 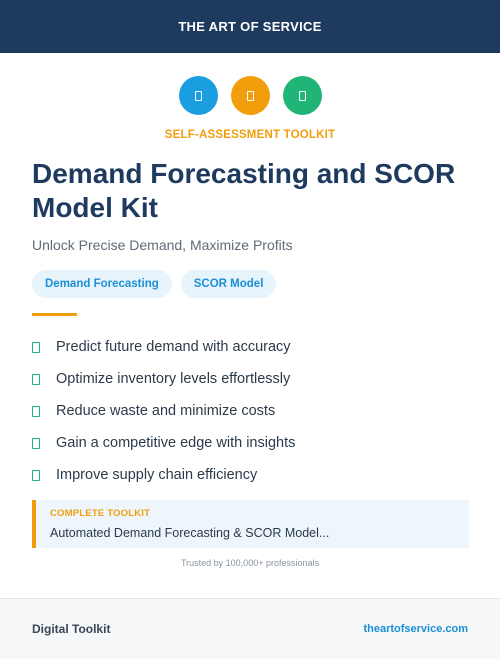 I want to click on benefit-text: Optimize inventory levels effortlessly, so click(x=173, y=379).